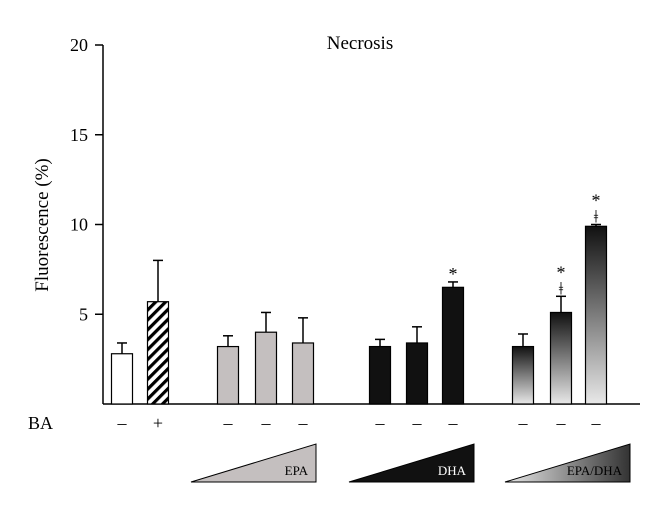 This screenshot has width=660, height=516. Describe the element at coordinates (297, 470) in the screenshot. I see `wedge-label: EPA` at that location.